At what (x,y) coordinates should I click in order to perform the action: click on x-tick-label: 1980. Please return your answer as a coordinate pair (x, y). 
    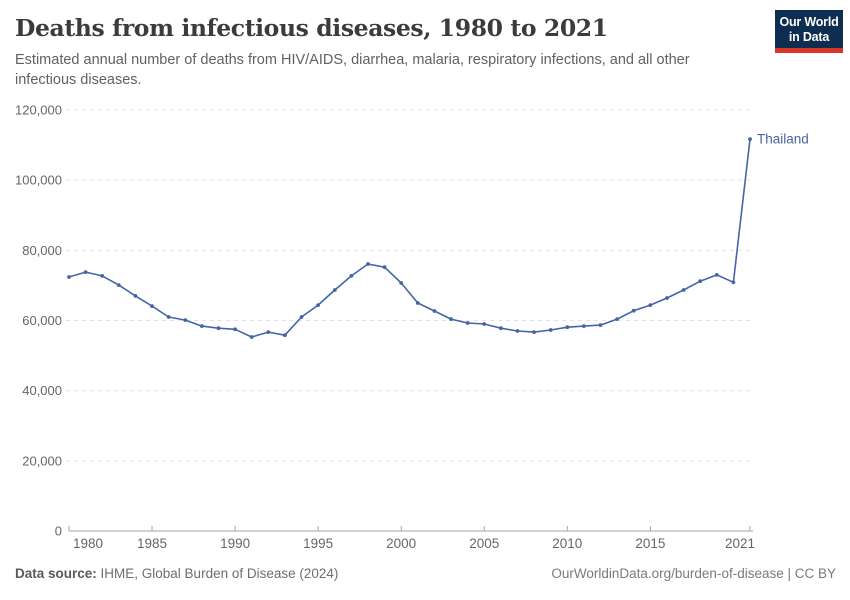
    Looking at the image, I should click on (88, 543).